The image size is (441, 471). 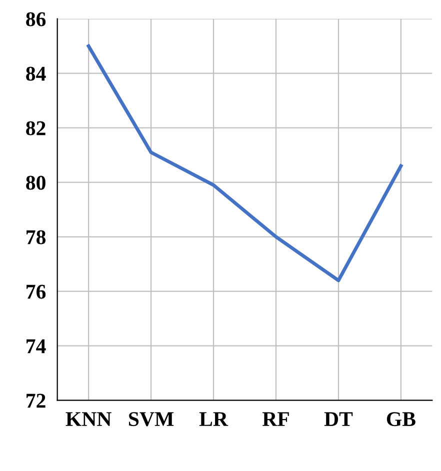 What do you see at coordinates (36, 401) in the screenshot?
I see `y-tick-label: 72` at bounding box center [36, 401].